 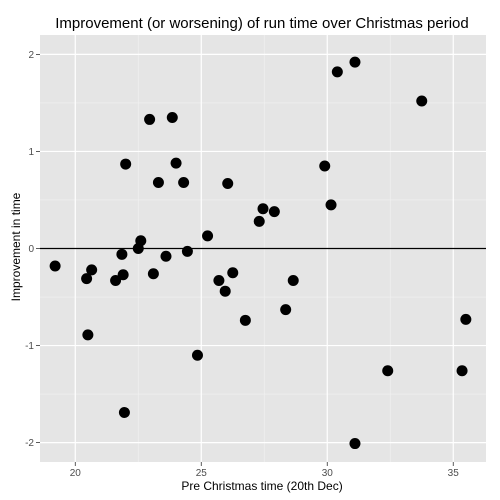 I want to click on y-tick-label: 2, so click(x=31, y=55).